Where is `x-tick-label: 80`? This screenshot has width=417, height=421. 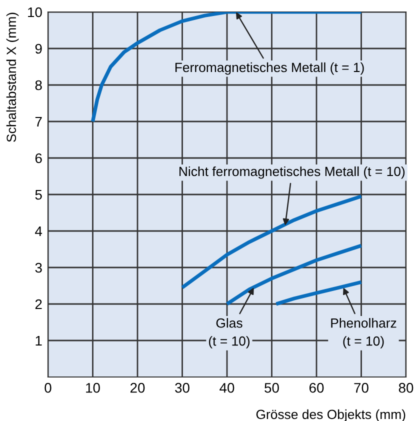 x-tick-label: 80 is located at coordinates (406, 387).